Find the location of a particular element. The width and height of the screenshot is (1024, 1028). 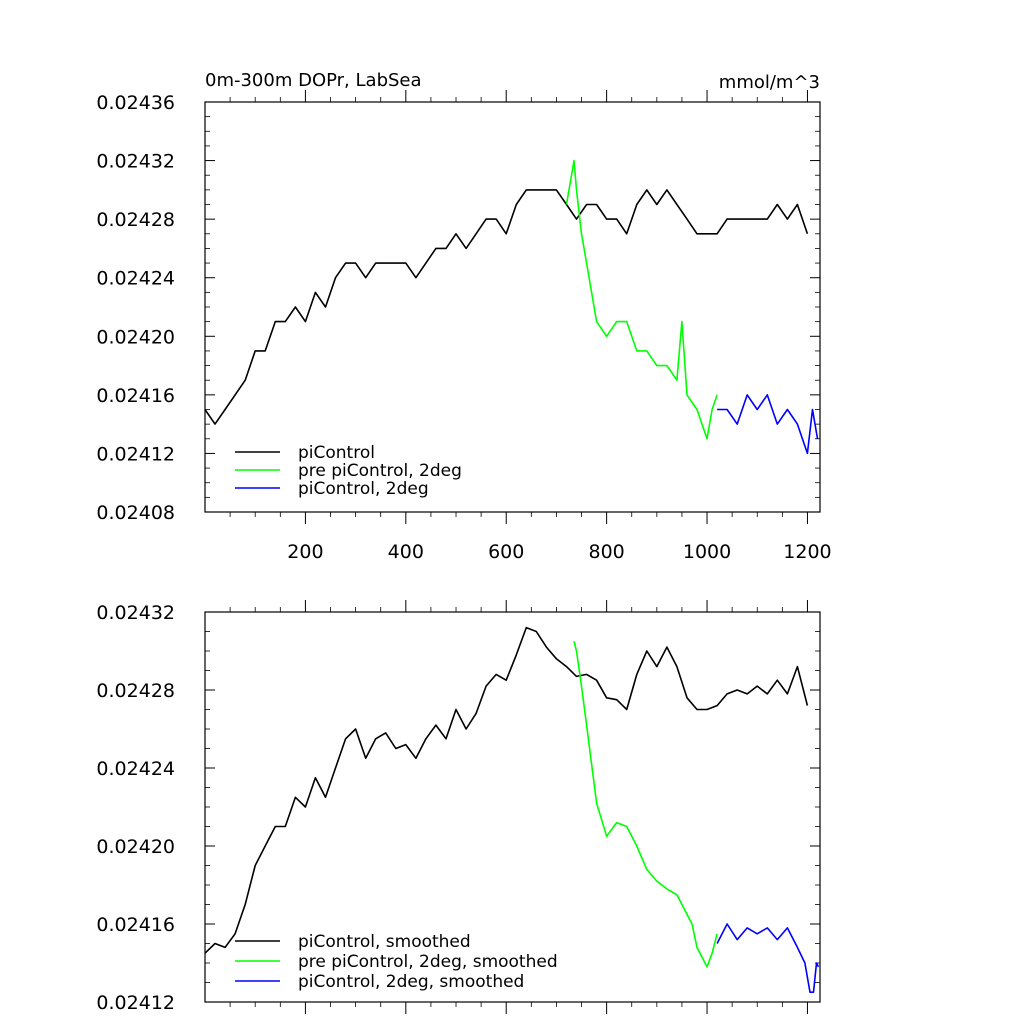

legend-label: pre piControl, 2deg is located at coordinates (380, 471).